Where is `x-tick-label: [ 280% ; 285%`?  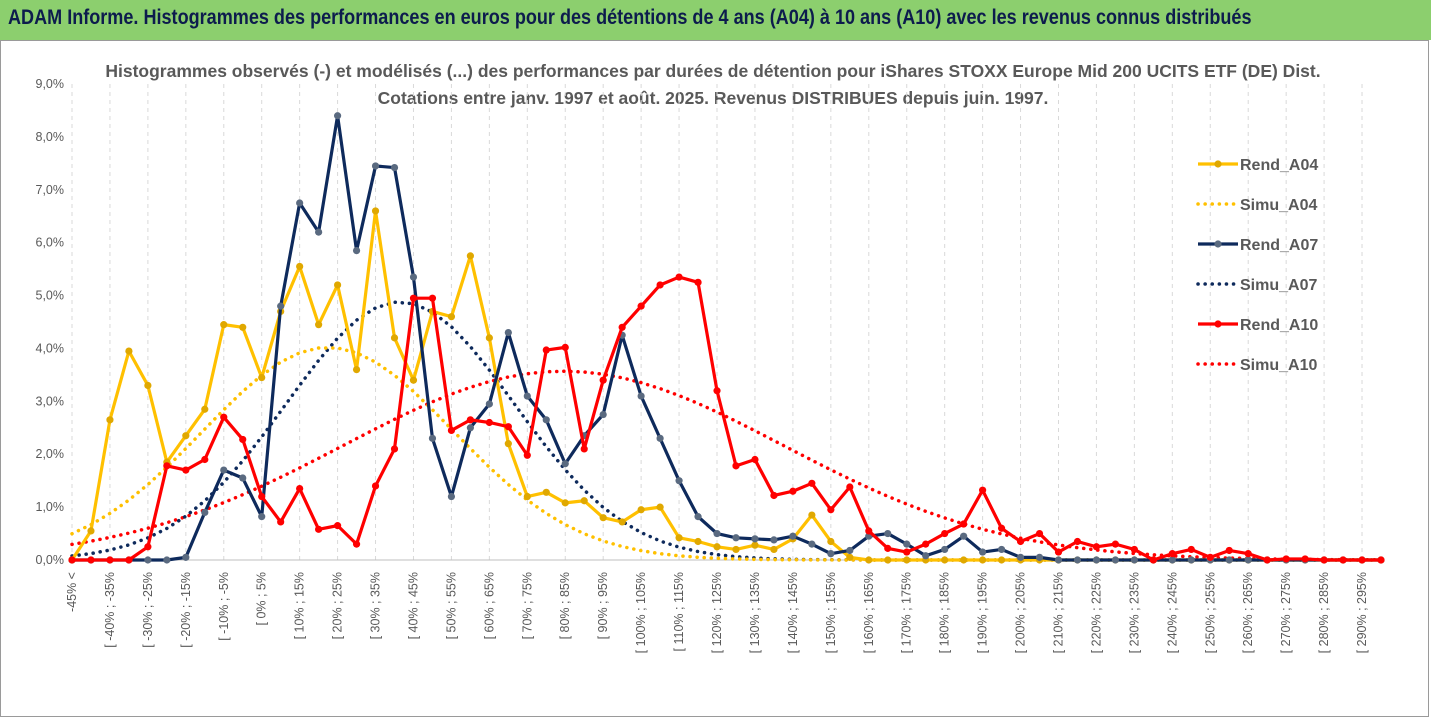 x-tick-label: [ 280% ; 285% is located at coordinates (1324, 612).